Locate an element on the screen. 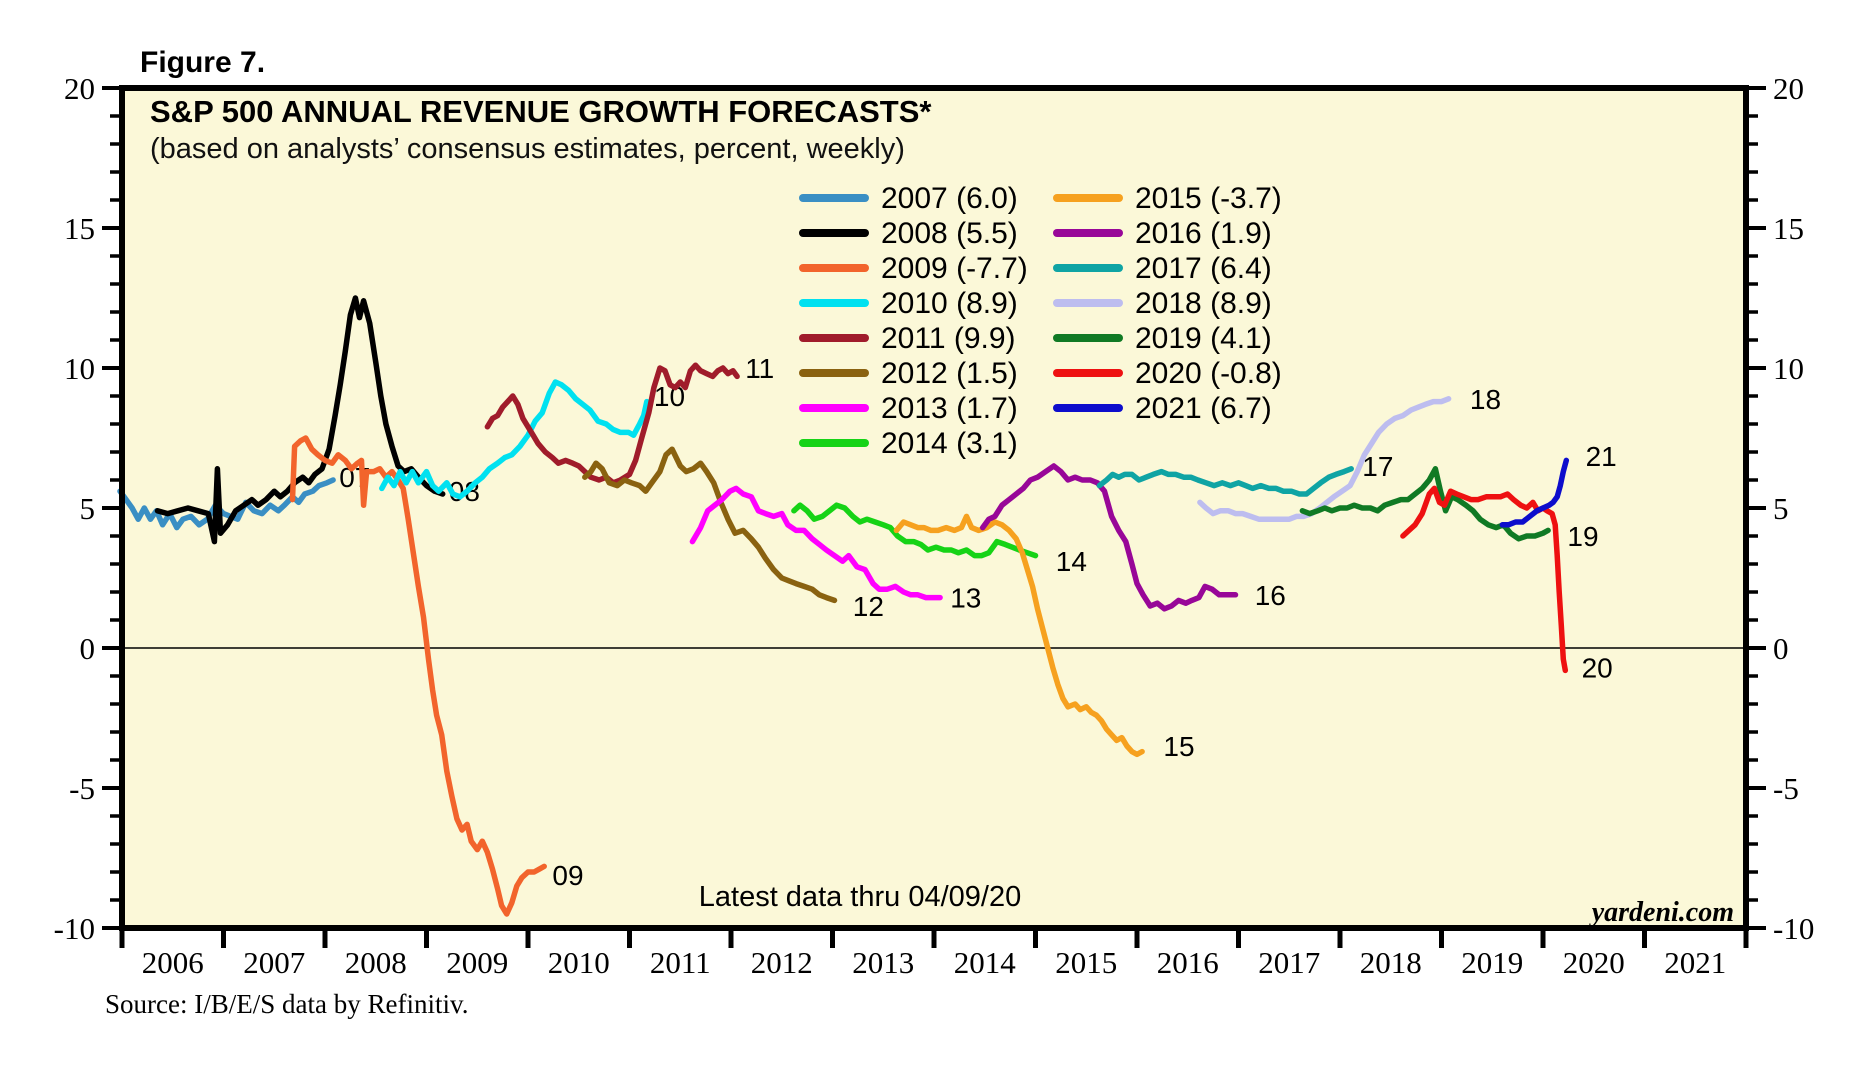  legend-label-2015: 2015 (-3.7) is located at coordinates (1208, 198).